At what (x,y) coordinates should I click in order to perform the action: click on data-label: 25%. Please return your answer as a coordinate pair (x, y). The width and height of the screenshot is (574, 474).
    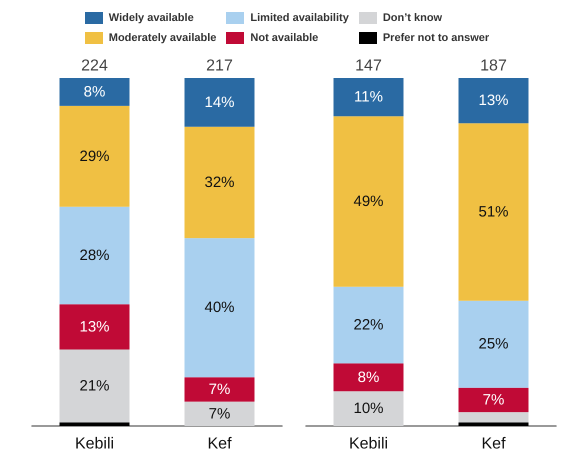
    Looking at the image, I should click on (493, 344).